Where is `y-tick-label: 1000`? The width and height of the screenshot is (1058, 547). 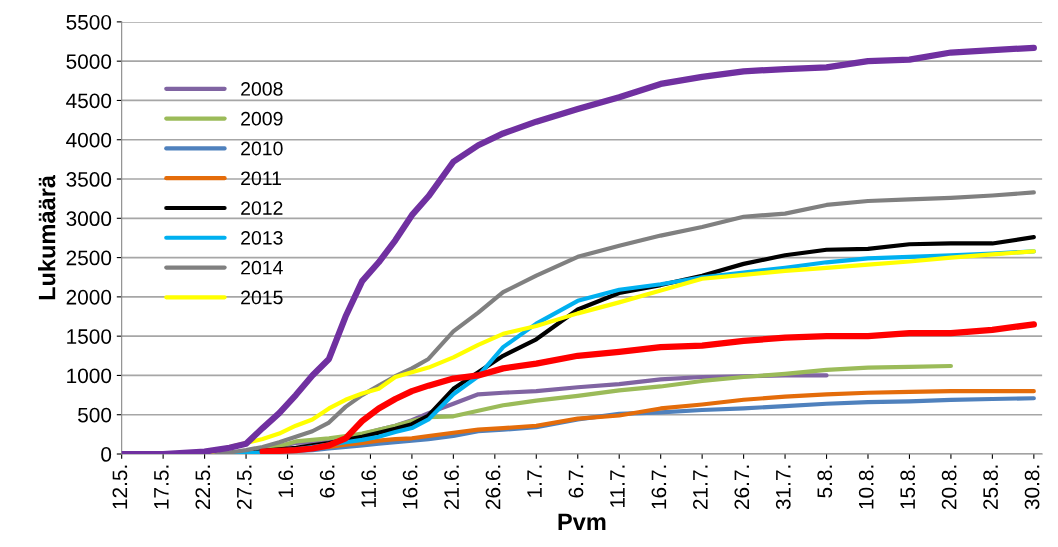 y-tick-label: 1000 is located at coordinates (89, 376).